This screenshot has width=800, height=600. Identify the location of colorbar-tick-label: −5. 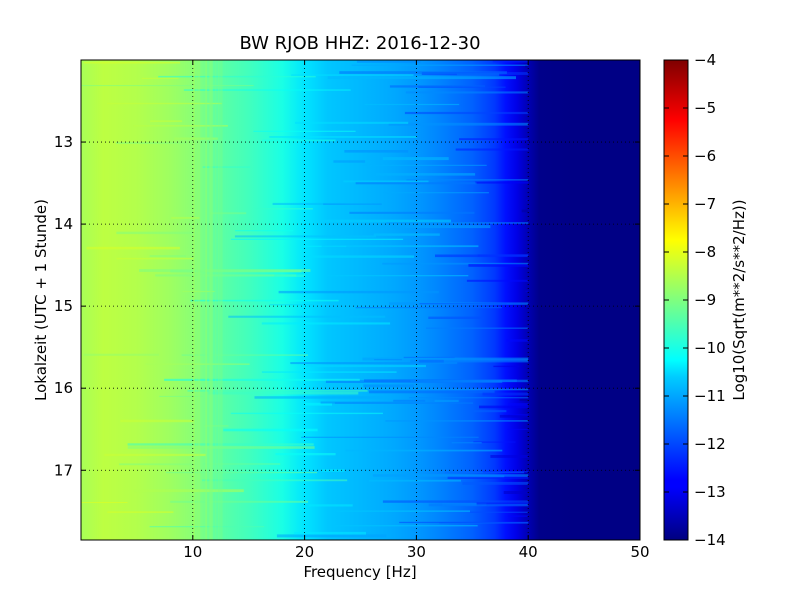
(705, 108).